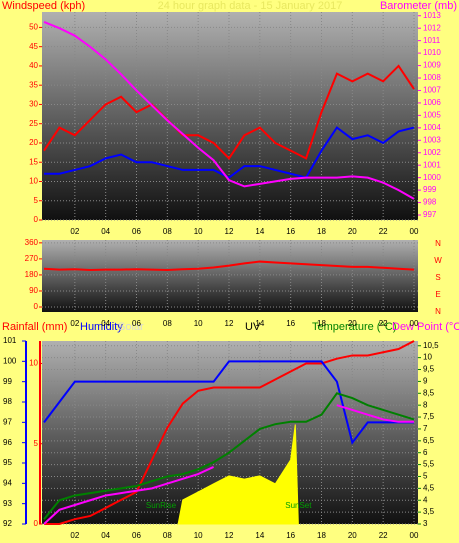 This screenshot has width=459, height=543. What do you see at coordinates (34, 327) in the screenshot?
I see `rain-label: Rainfall (mm)` at bounding box center [34, 327].